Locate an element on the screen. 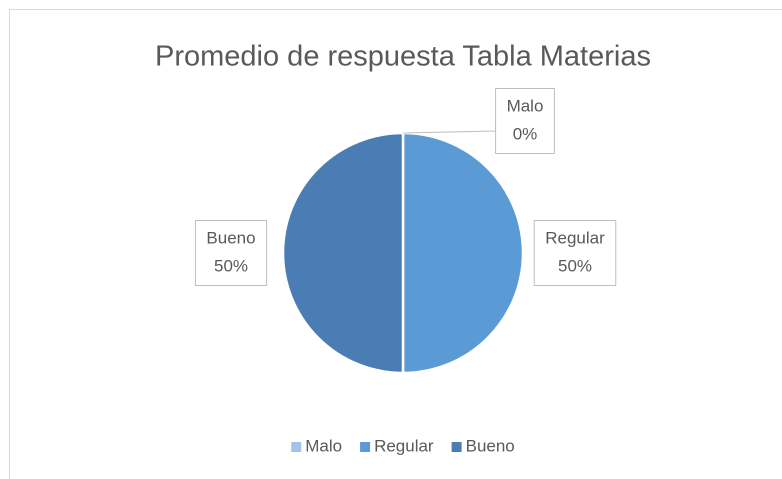 The width and height of the screenshot is (782, 479). legend: Malo Regular Bueno is located at coordinates (403, 445).